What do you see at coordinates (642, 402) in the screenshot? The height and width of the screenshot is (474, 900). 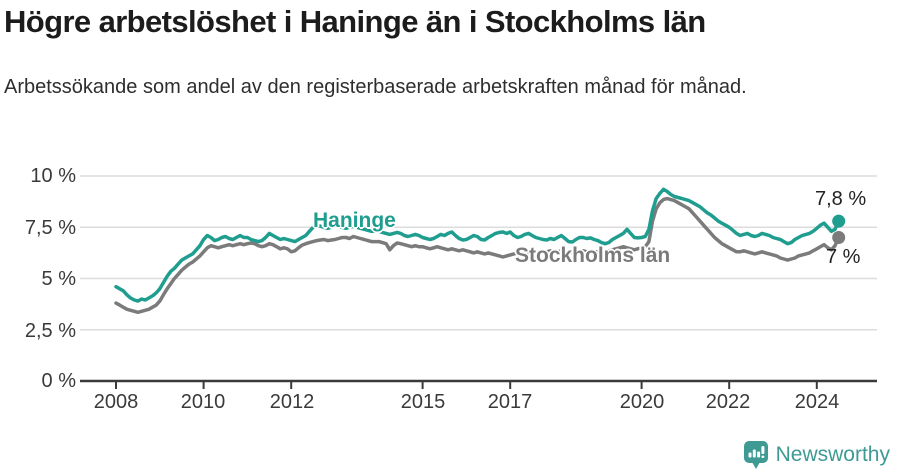 I see `x-axis-tick-label: 2020` at bounding box center [642, 402].